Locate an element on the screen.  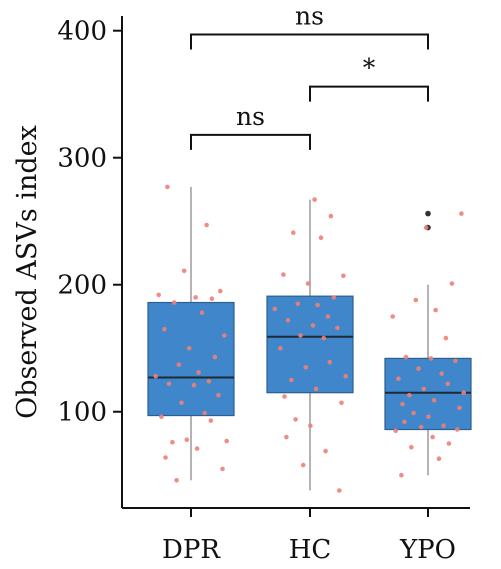
y-tick-label-200: 200 is located at coordinates (82, 286).